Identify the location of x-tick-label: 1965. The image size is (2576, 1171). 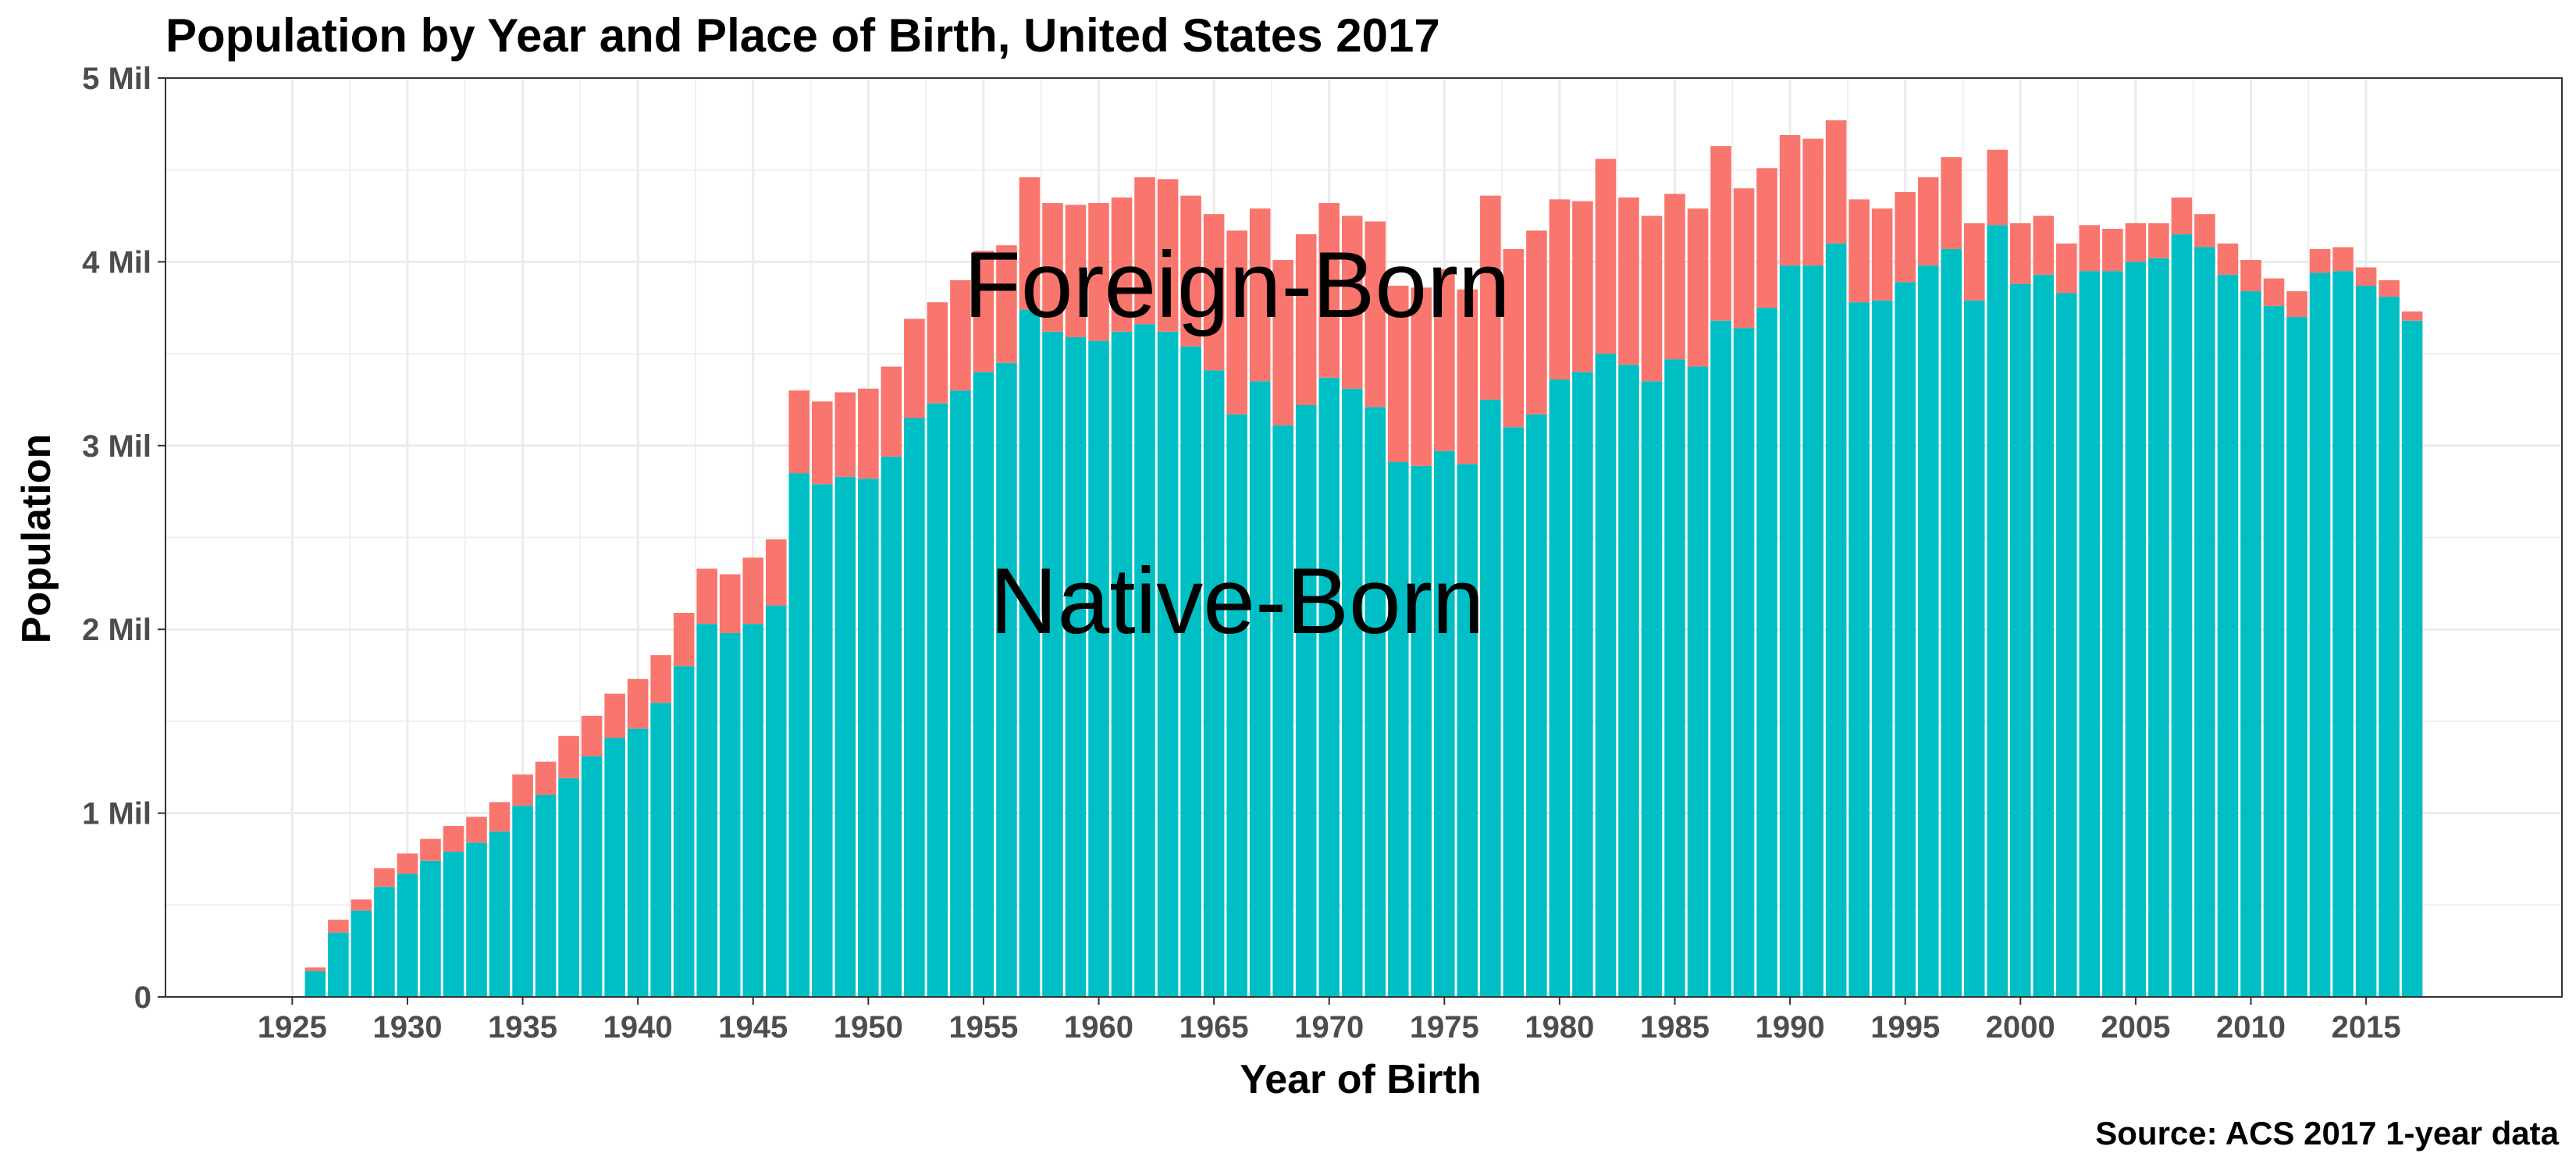
(1214, 1027).